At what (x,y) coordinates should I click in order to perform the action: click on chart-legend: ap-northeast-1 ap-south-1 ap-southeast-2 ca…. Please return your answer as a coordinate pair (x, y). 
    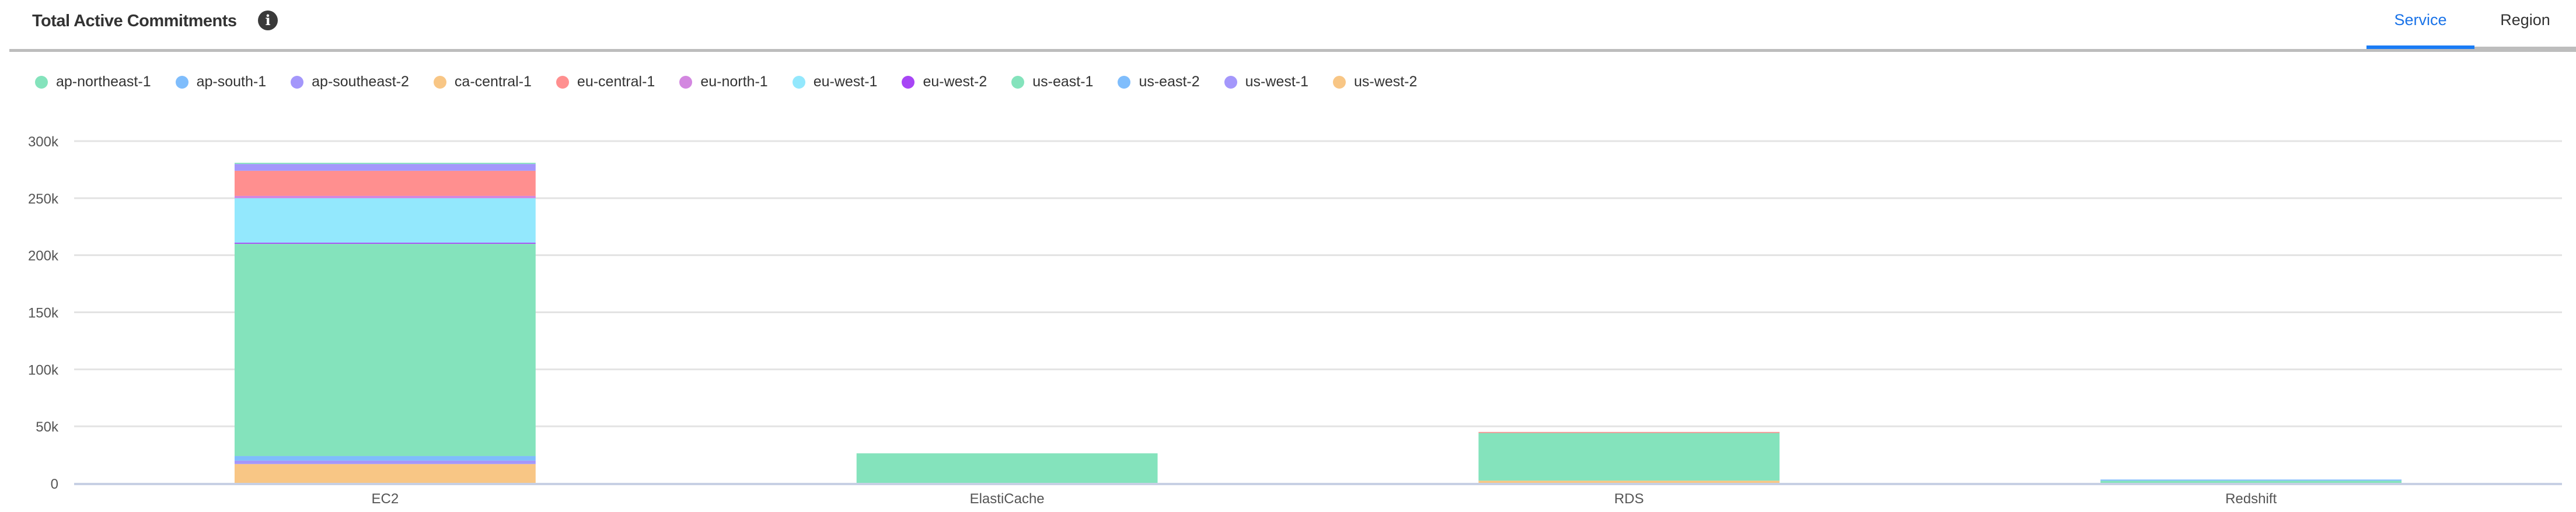
    Looking at the image, I should click on (738, 81).